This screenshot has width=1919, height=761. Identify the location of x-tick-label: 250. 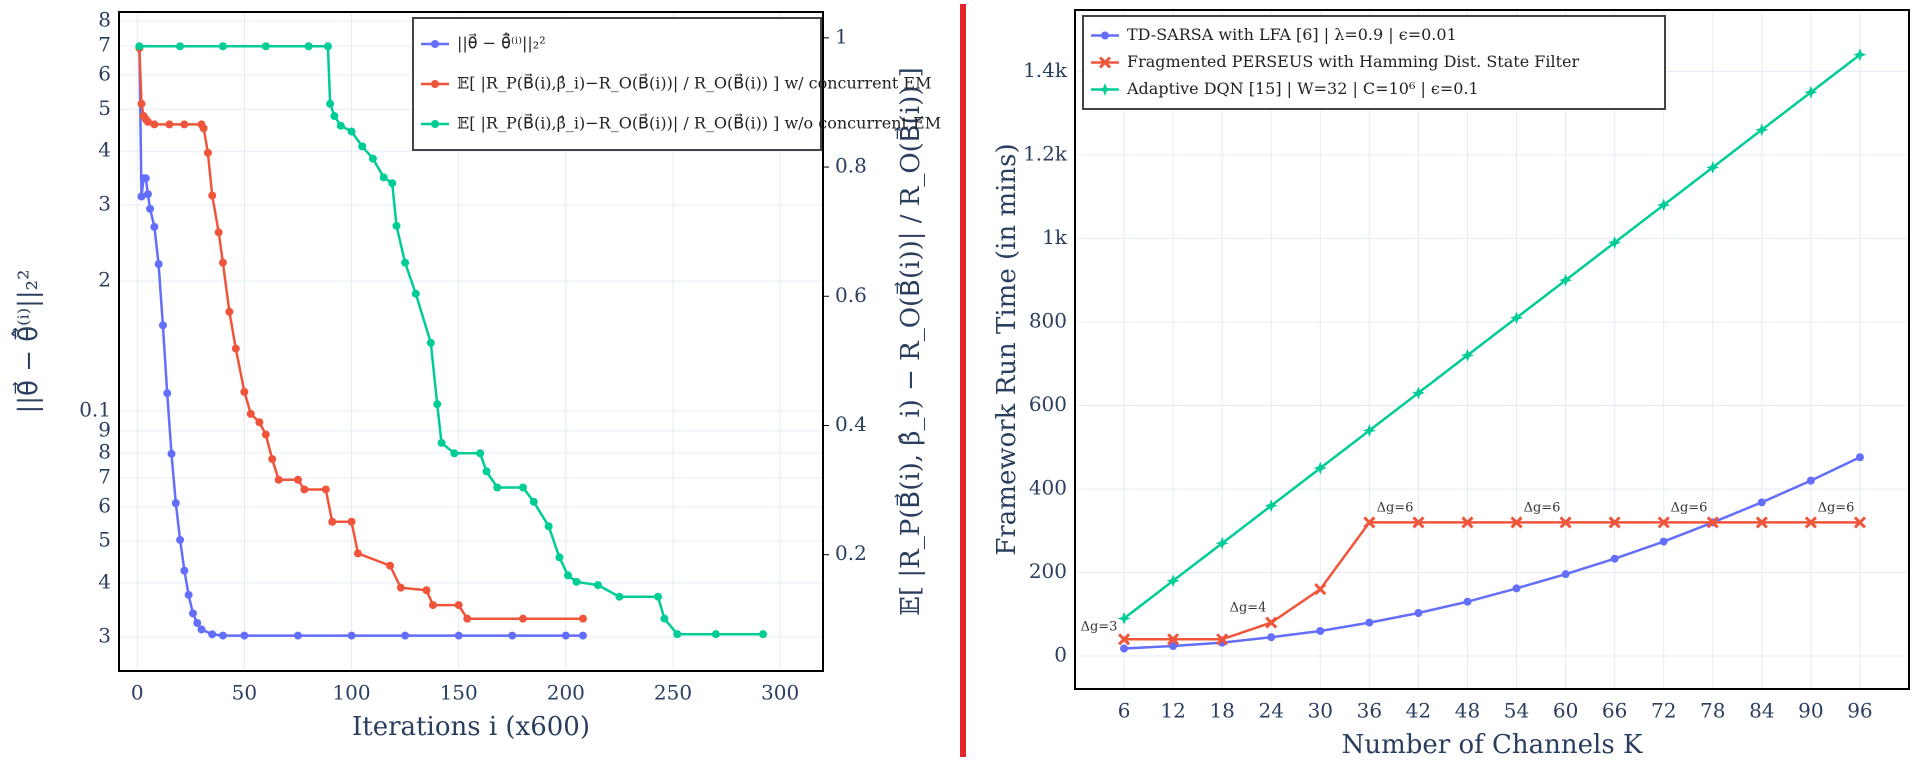
(673, 693).